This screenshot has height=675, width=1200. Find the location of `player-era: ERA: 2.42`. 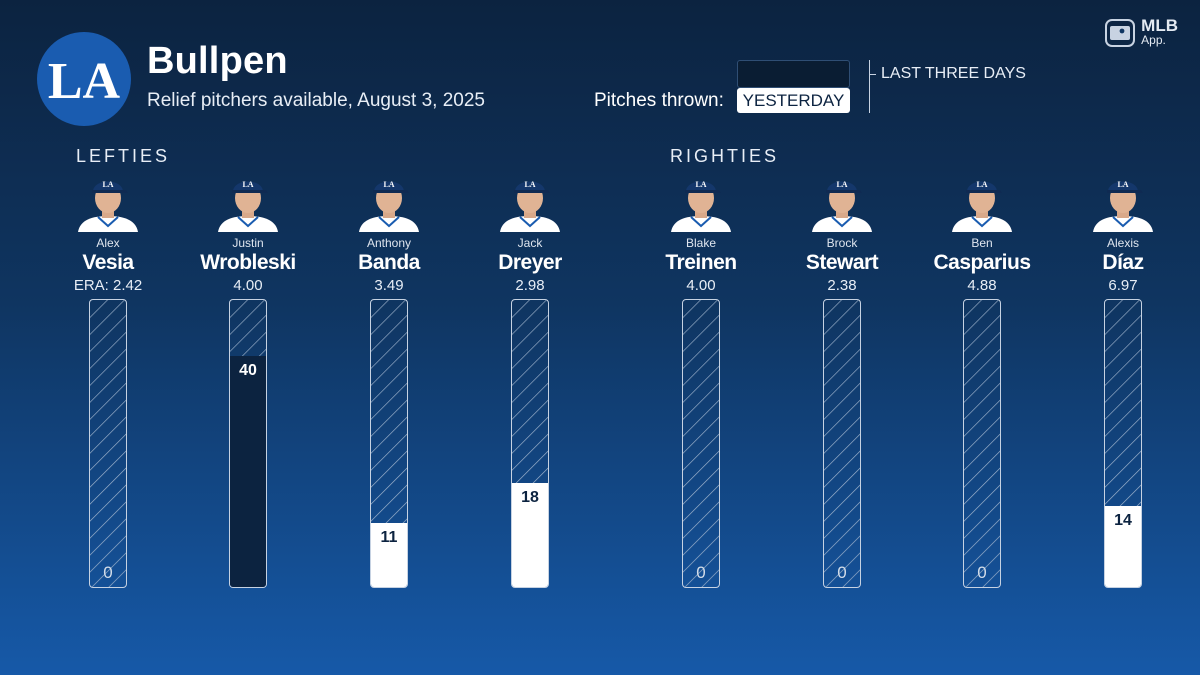

player-era: ERA: 2.42 is located at coordinates (108, 285).